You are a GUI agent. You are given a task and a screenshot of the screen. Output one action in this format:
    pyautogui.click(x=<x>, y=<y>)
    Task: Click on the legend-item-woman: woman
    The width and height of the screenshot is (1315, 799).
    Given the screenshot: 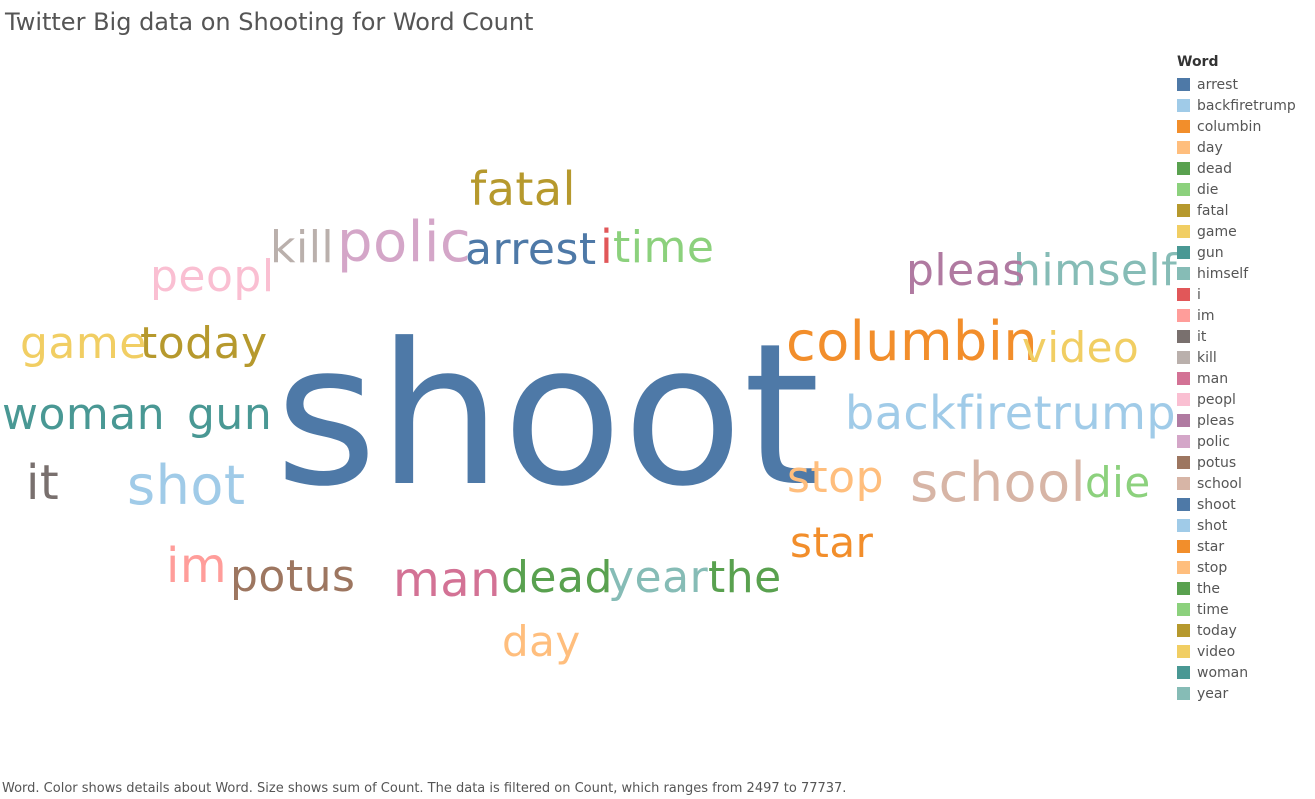 What is the action you would take?
    pyautogui.click(x=1244, y=672)
    